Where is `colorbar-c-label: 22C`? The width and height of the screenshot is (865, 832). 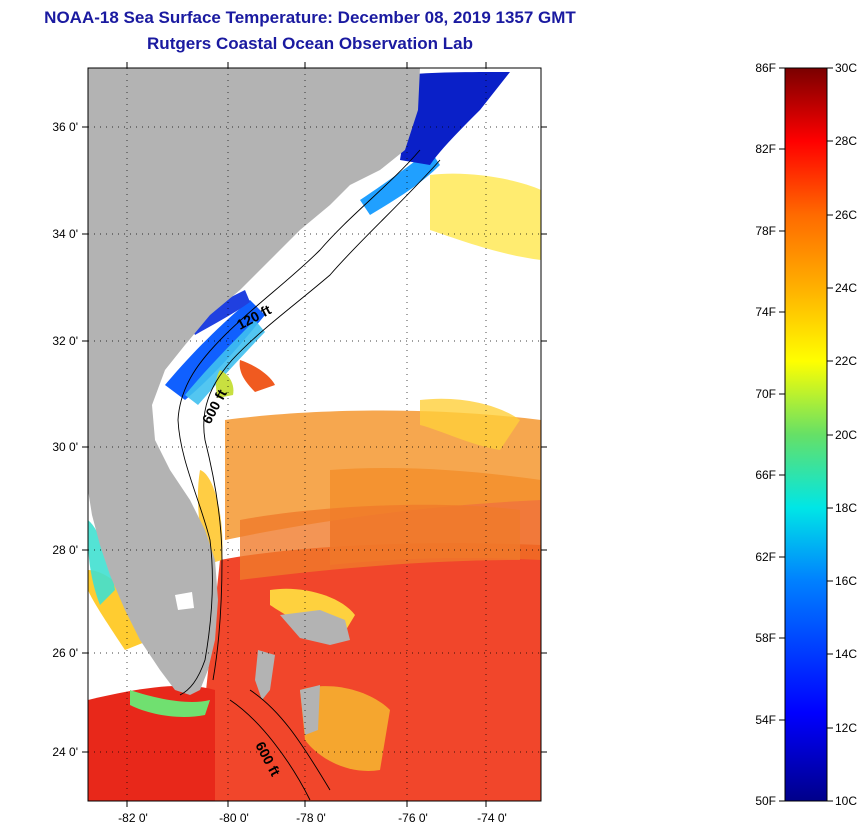
colorbar-c-label: 22C is located at coordinates (846, 361).